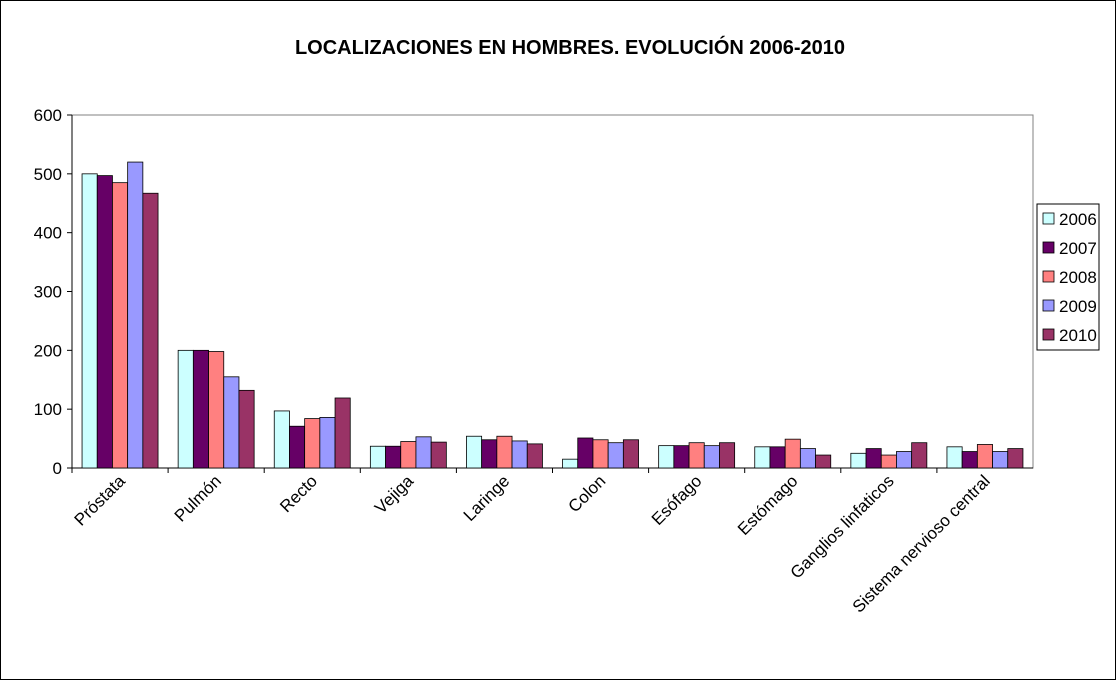 Image resolution: width=1116 pixels, height=680 pixels. What do you see at coordinates (1078, 248) in the screenshot?
I see `legend-label: 2007` at bounding box center [1078, 248].